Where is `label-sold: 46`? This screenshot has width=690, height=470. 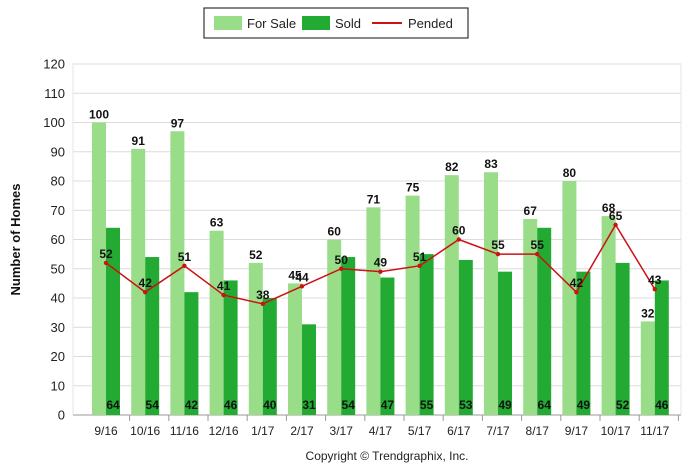
label-sold: 46 is located at coordinates (231, 405).